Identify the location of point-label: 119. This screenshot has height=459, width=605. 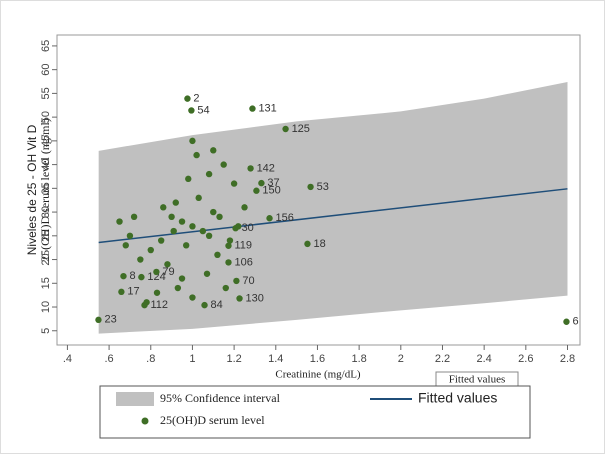
(243, 246).